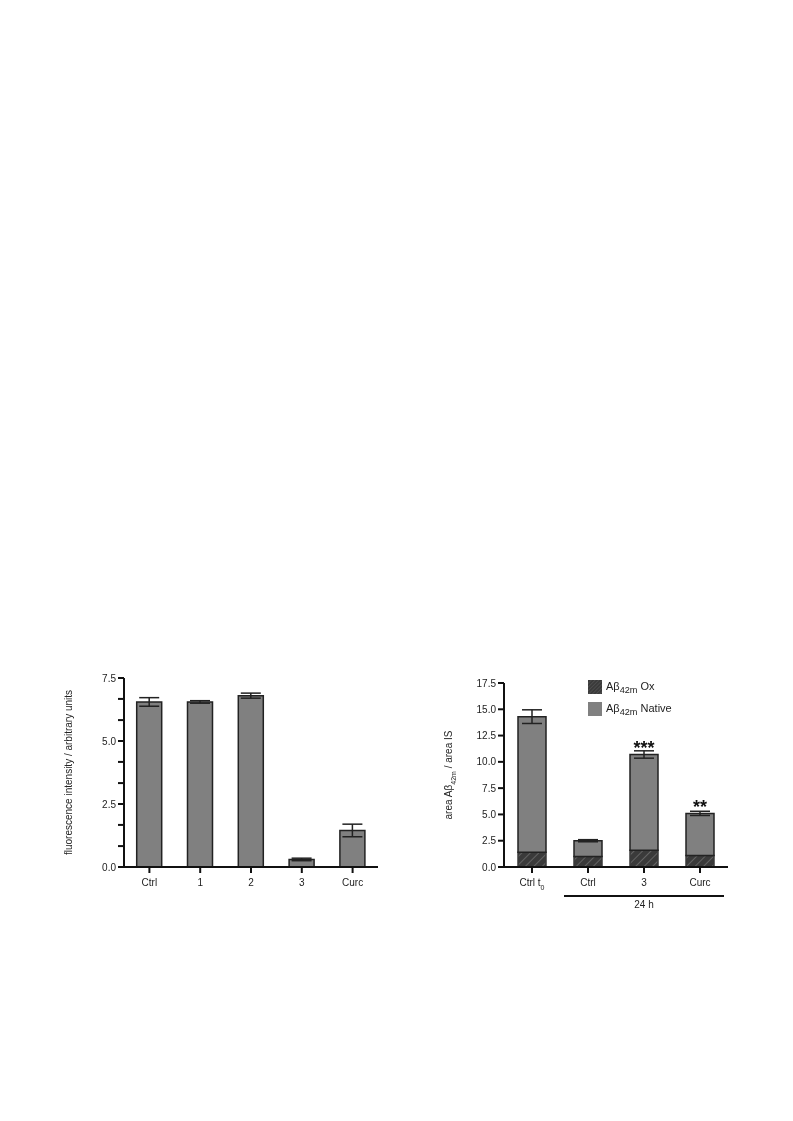  I want to click on legend-label: Aβ$_{42m}$ Native, so click(639, 710).